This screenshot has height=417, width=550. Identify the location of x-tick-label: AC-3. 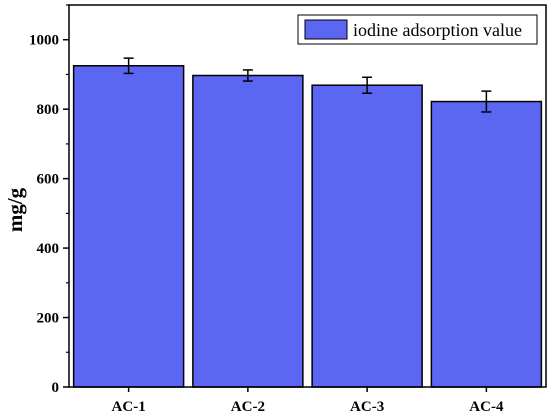
(367, 407).